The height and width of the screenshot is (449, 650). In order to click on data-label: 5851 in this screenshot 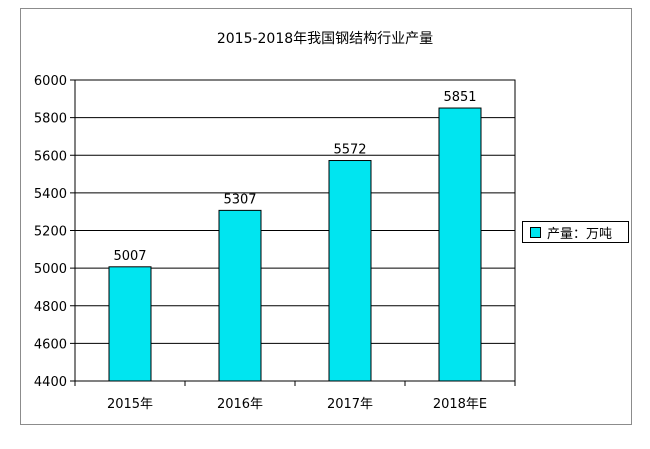, I will do `click(459, 97)`.